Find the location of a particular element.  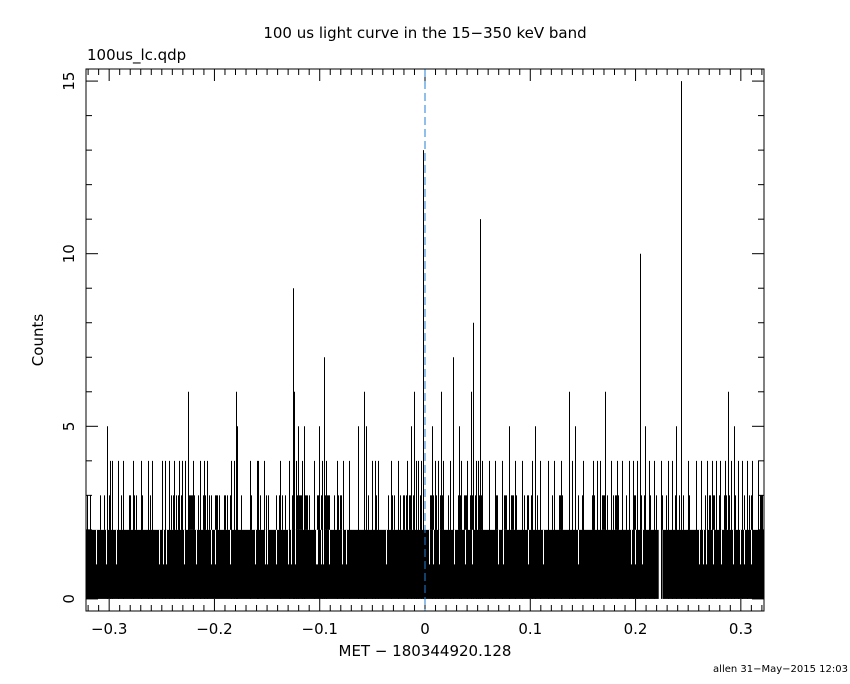

x-tick-labels: −0.3 −0.2 −0.1 0 0.1 0.2 0.3 is located at coordinates (422, 629).